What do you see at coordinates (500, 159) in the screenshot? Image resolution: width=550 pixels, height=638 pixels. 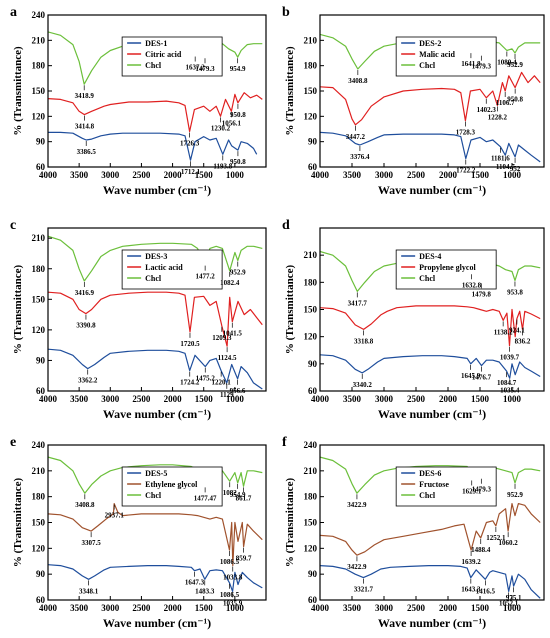 I see `peak-label: 1181.6` at bounding box center [500, 159].